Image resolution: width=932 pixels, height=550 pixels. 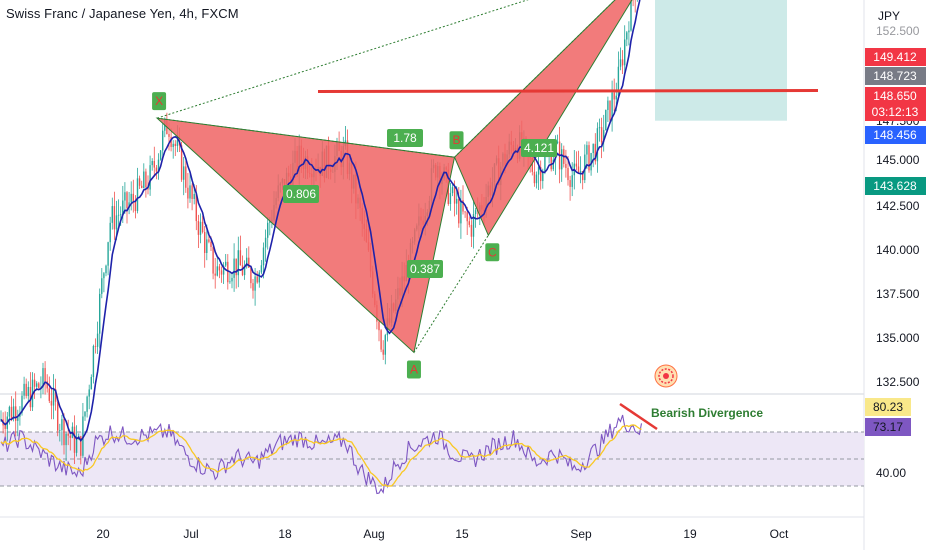 I want to click on time-tick-label: Aug, so click(x=373, y=534).